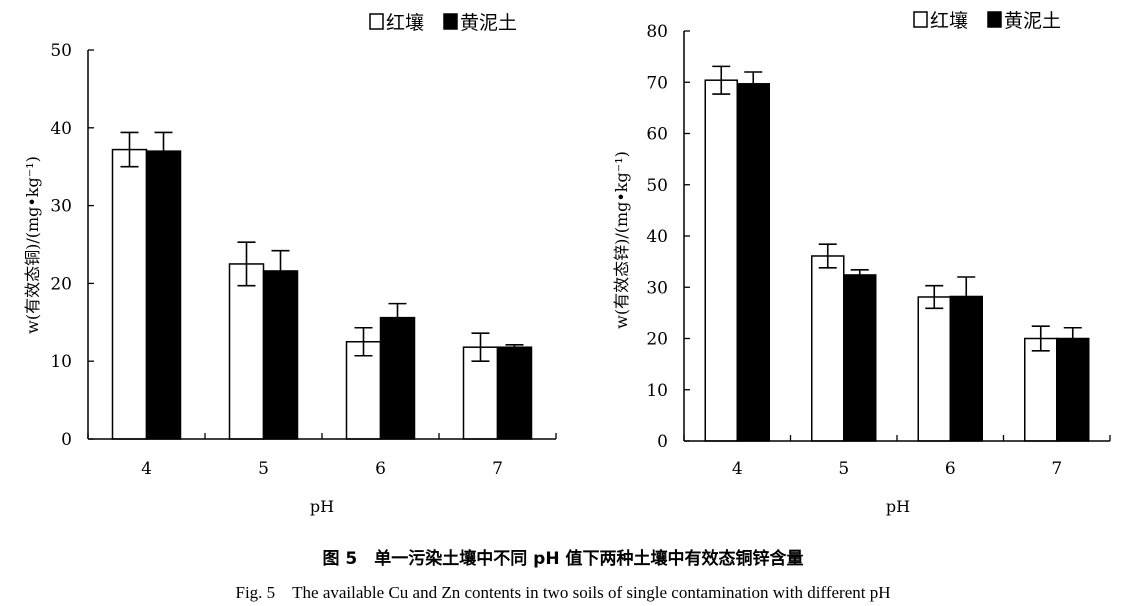 The height and width of the screenshot is (606, 1126). What do you see at coordinates (657, 135) in the screenshot?
I see `y-tick-label: 60` at bounding box center [657, 135].